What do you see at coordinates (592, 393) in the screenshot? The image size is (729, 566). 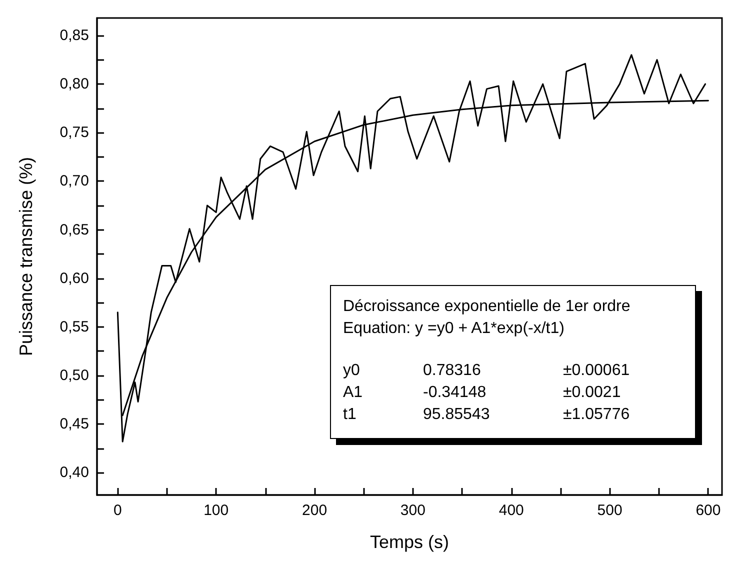 I see `annotation: ±0.0021` at bounding box center [592, 393].